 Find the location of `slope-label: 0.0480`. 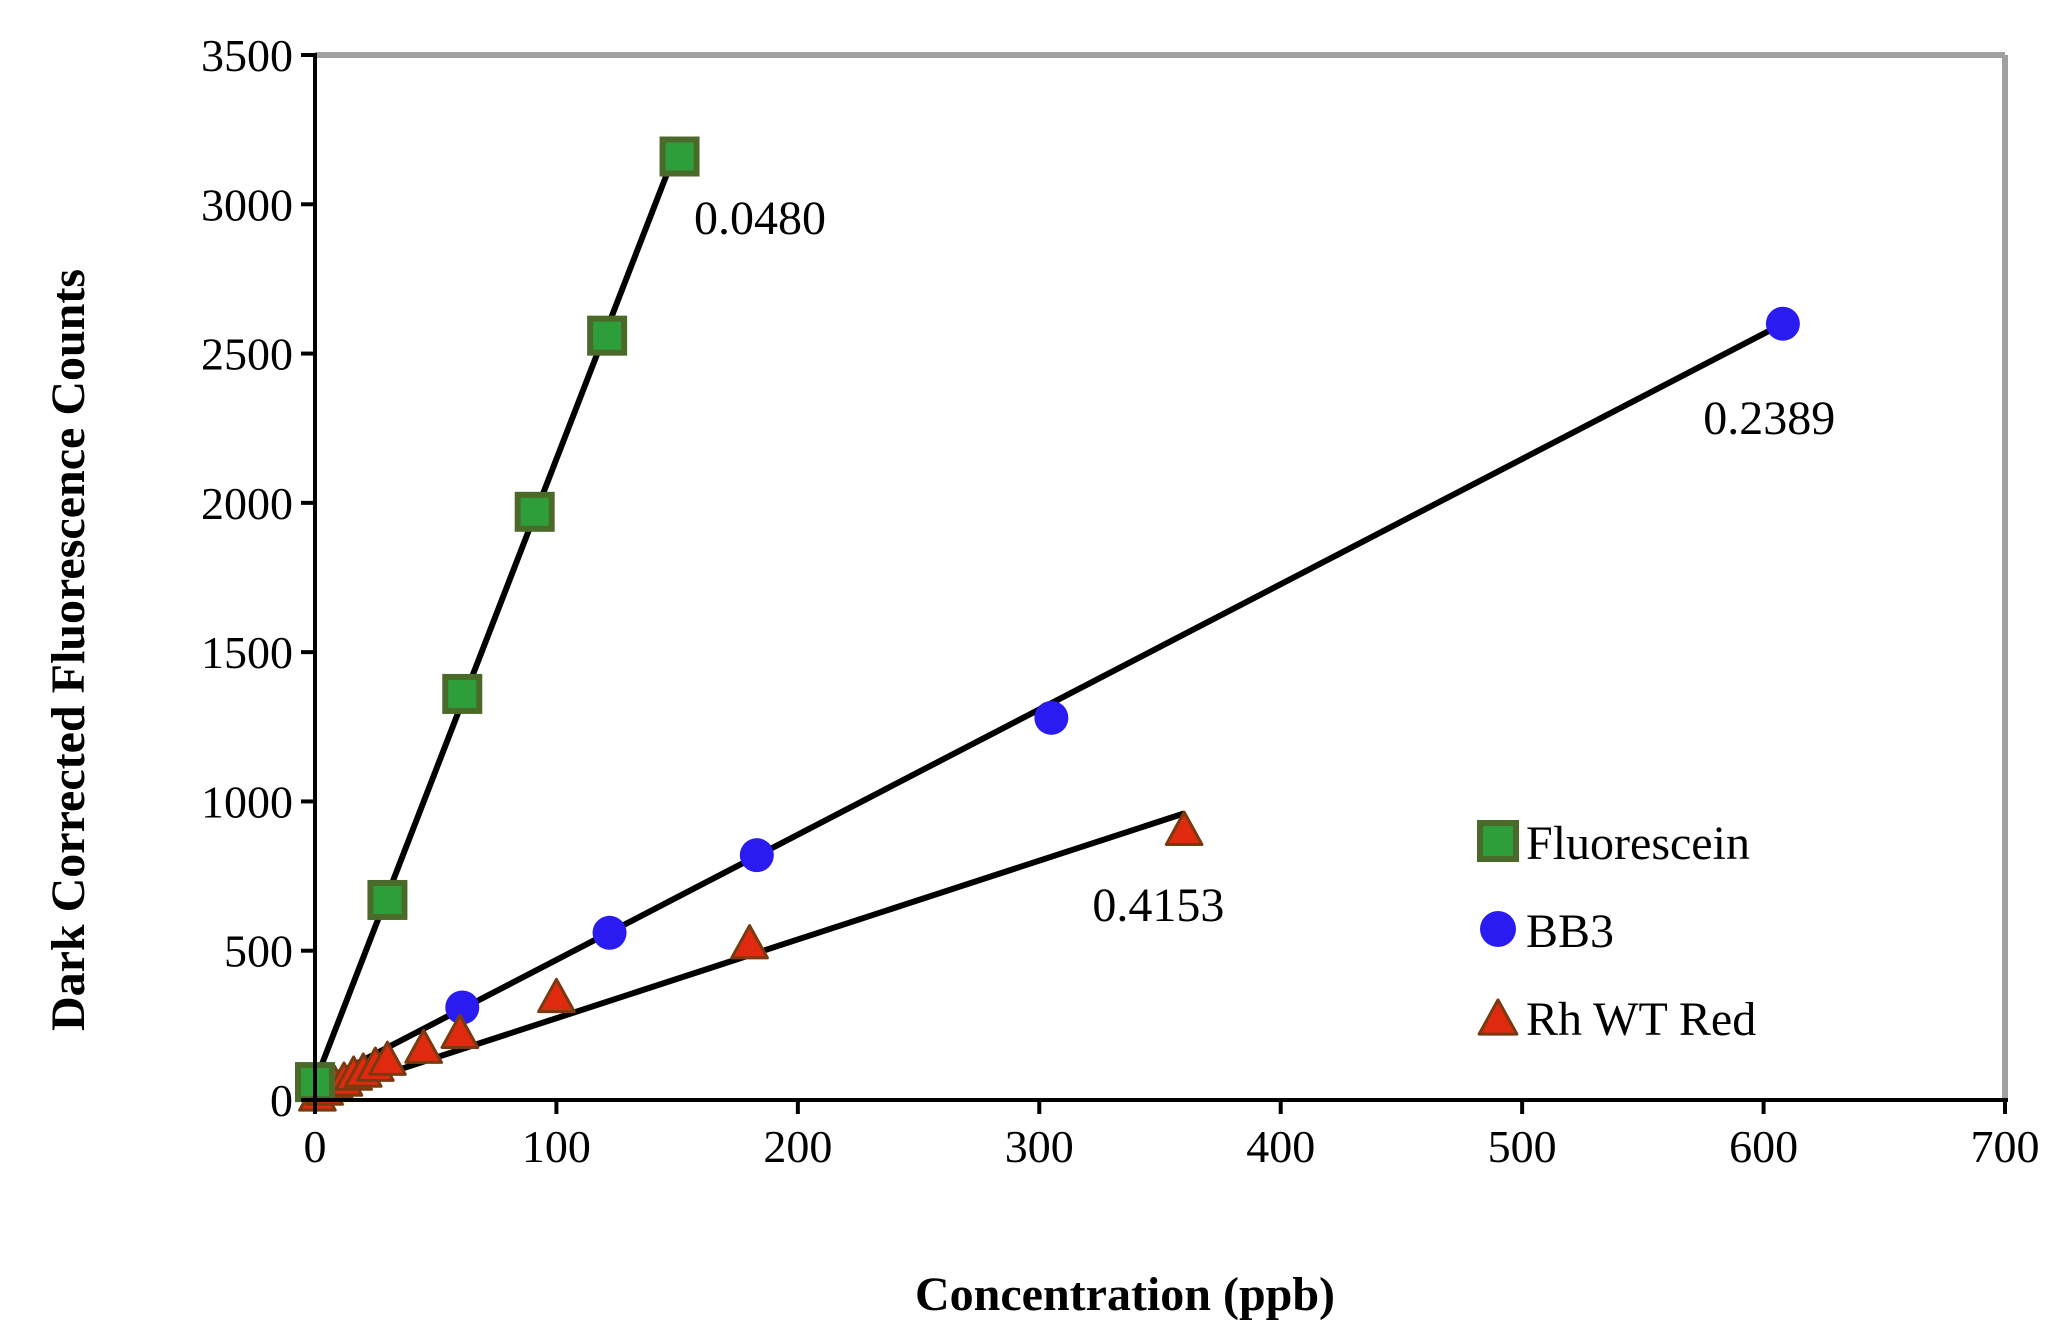

slope-label: 0.0480 is located at coordinates (760, 218).